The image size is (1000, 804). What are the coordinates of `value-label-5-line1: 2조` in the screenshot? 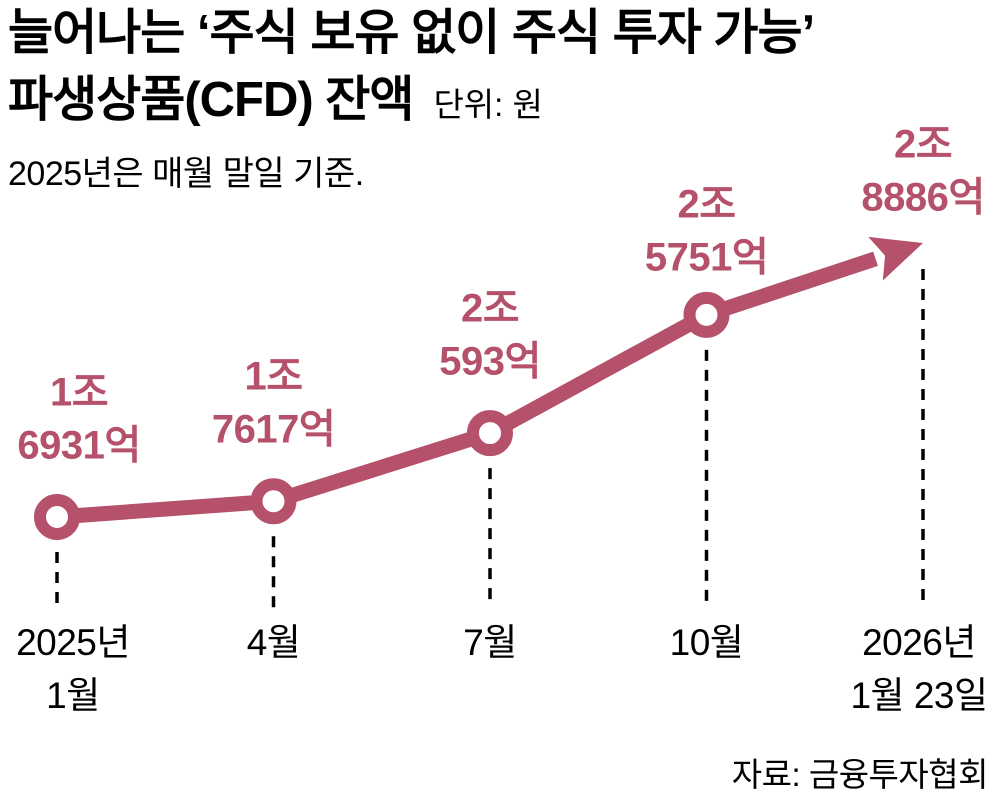 It's located at (923, 144).